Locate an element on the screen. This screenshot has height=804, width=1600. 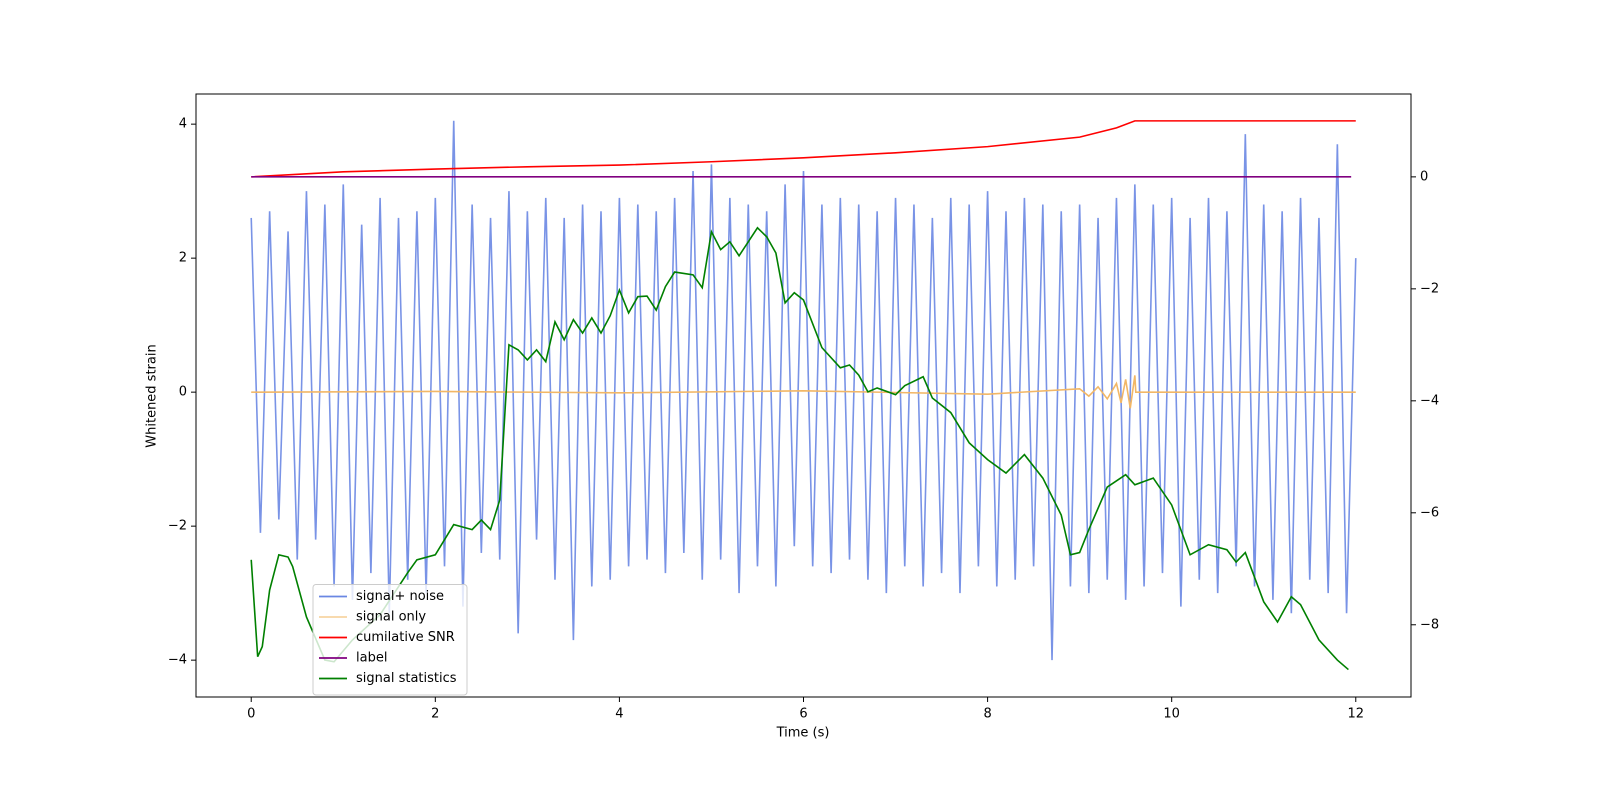
y-tick-label: 2 is located at coordinates (183, 258).